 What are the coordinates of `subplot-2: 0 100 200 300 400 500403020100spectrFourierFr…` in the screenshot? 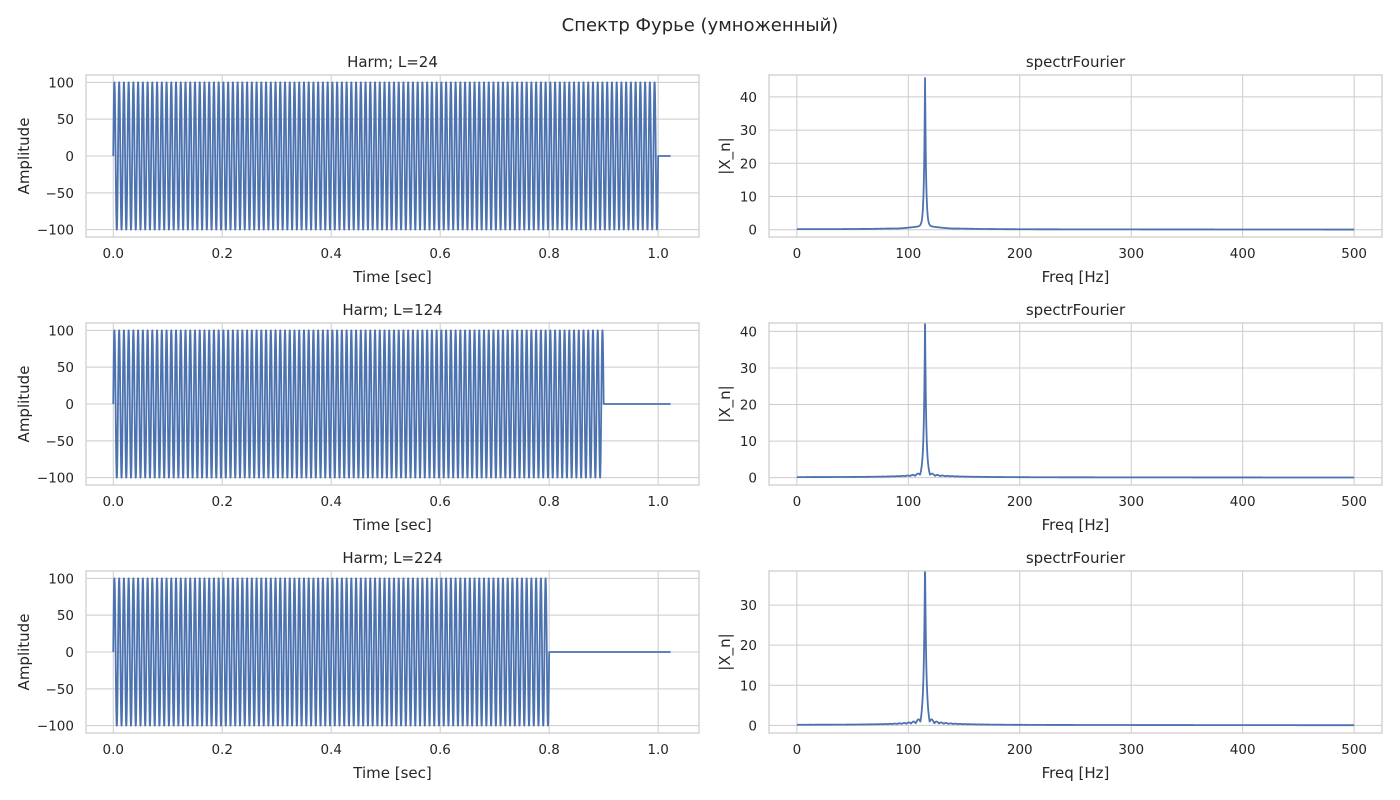 It's located at (1049, 169).